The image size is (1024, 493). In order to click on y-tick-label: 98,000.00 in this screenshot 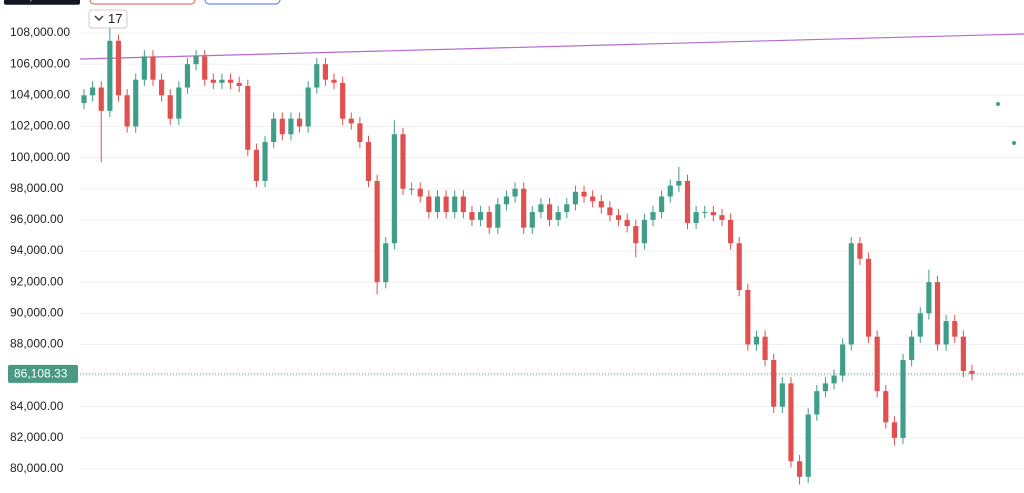, I will do `click(37, 188)`.